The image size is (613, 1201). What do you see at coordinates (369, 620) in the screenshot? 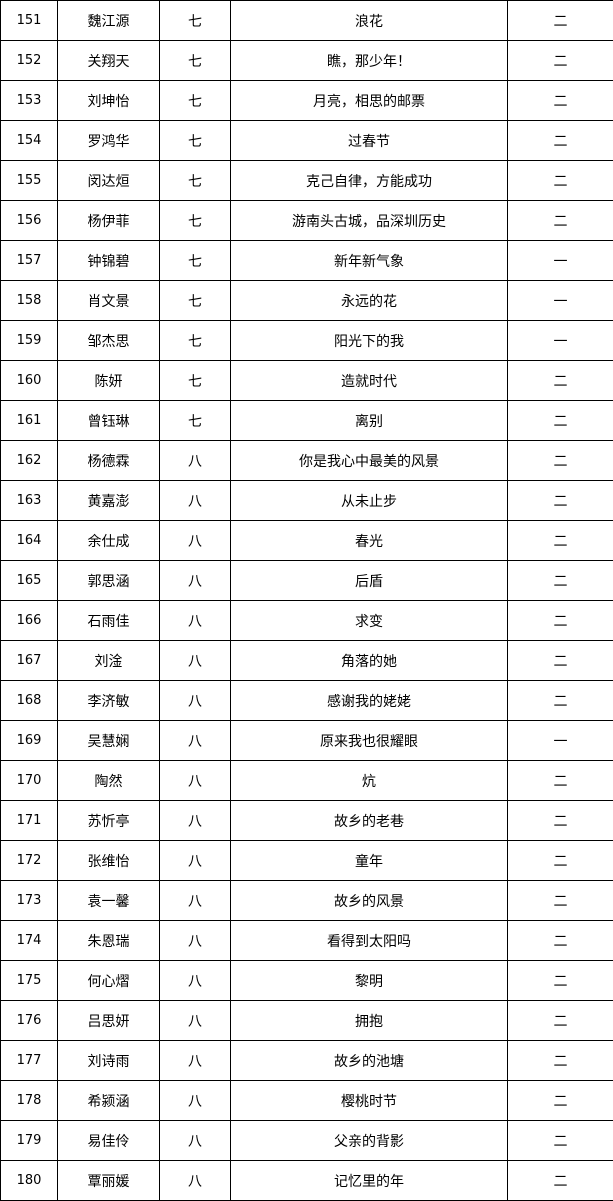
I see `essay-title-cell: 求变` at bounding box center [369, 620].